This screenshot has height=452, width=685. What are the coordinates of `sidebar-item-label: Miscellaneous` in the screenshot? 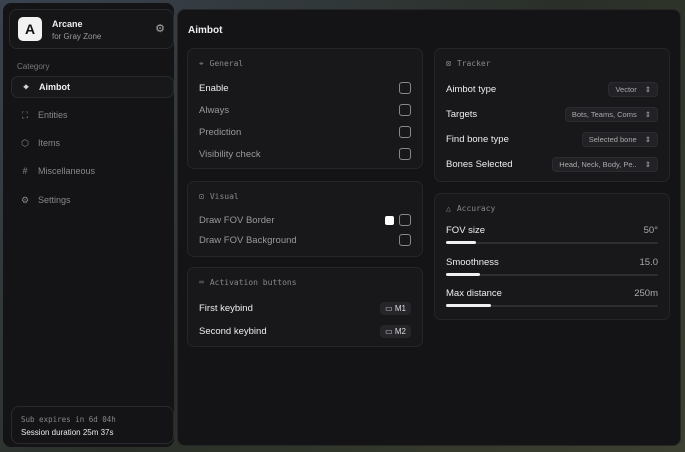 It's located at (67, 171).